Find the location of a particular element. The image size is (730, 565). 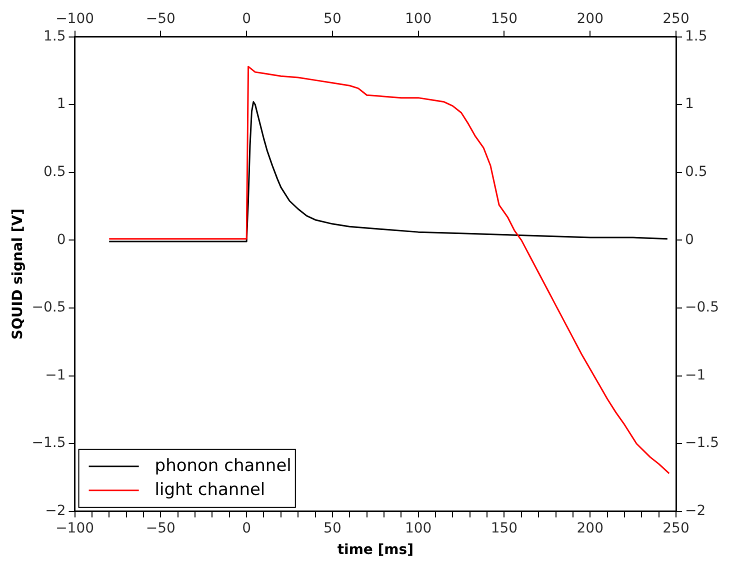

y-tick-label: 0 is located at coordinates (61, 240).